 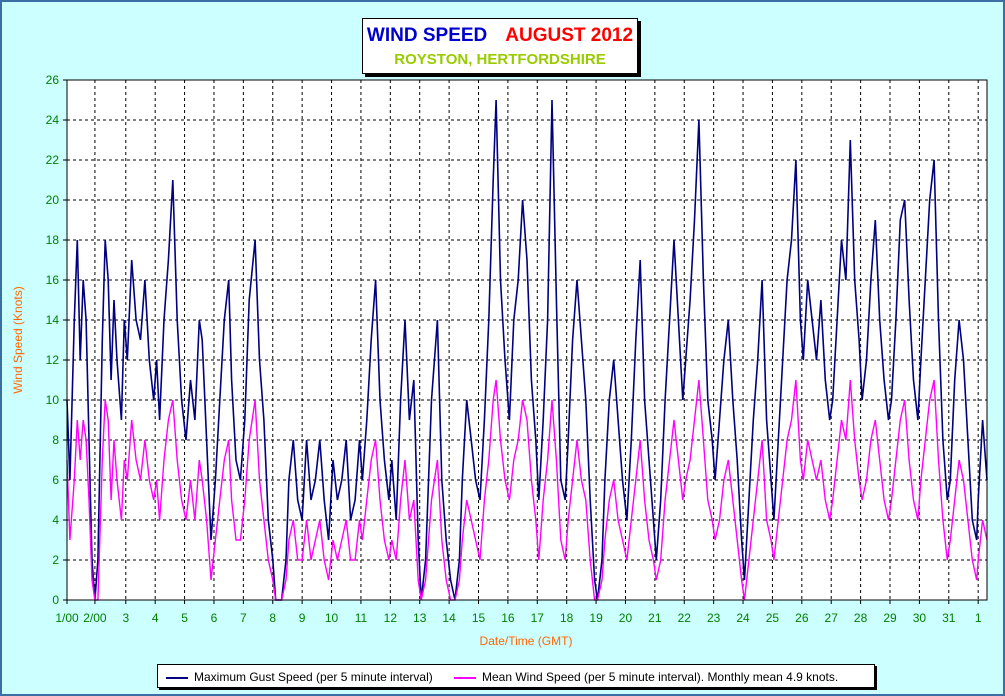 What do you see at coordinates (949, 618) in the screenshot?
I see `x-tick-label: 31` at bounding box center [949, 618].